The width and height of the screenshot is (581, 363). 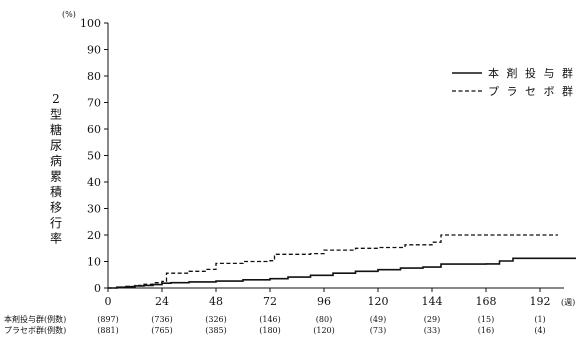 What do you see at coordinates (531, 73) in the screenshot?
I see `legend-entry-1: 本 剤 投 与 群` at bounding box center [531, 73].